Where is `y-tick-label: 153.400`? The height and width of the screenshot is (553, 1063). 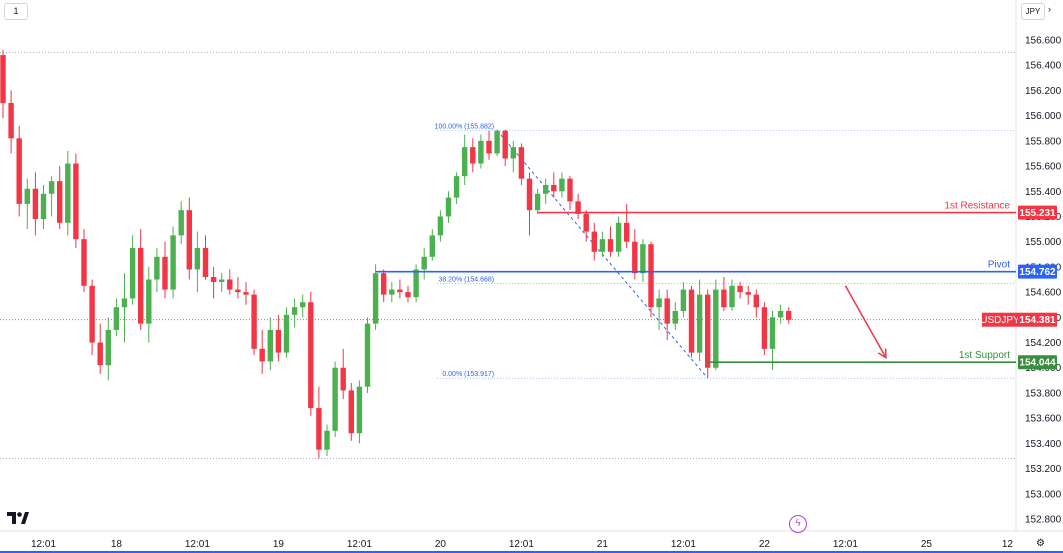
y-tick-label: 153.400 is located at coordinates (1043, 444).